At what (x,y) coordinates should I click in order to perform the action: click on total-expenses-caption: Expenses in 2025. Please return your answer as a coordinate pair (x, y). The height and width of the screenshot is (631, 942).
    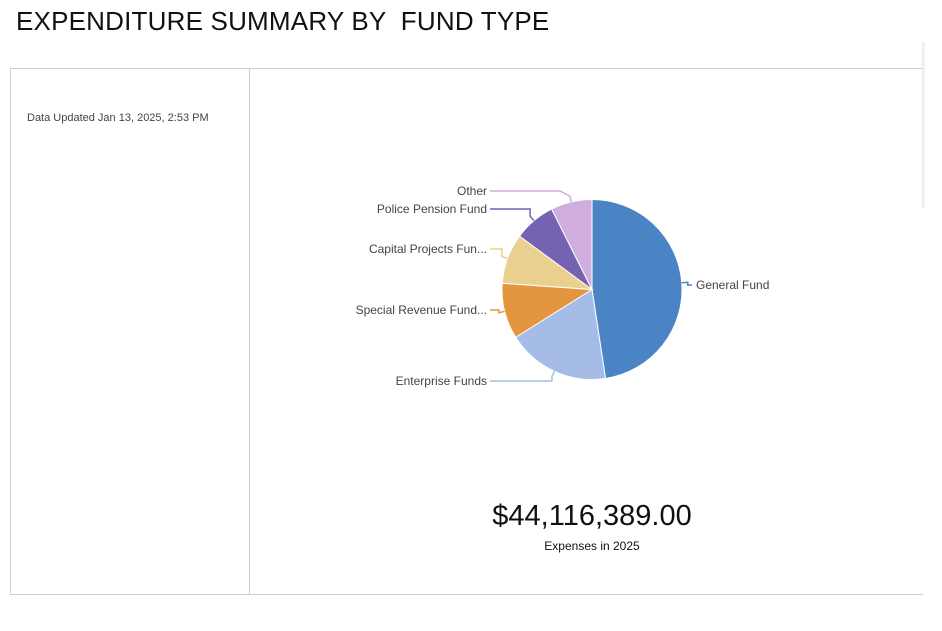
    Looking at the image, I should click on (592, 546).